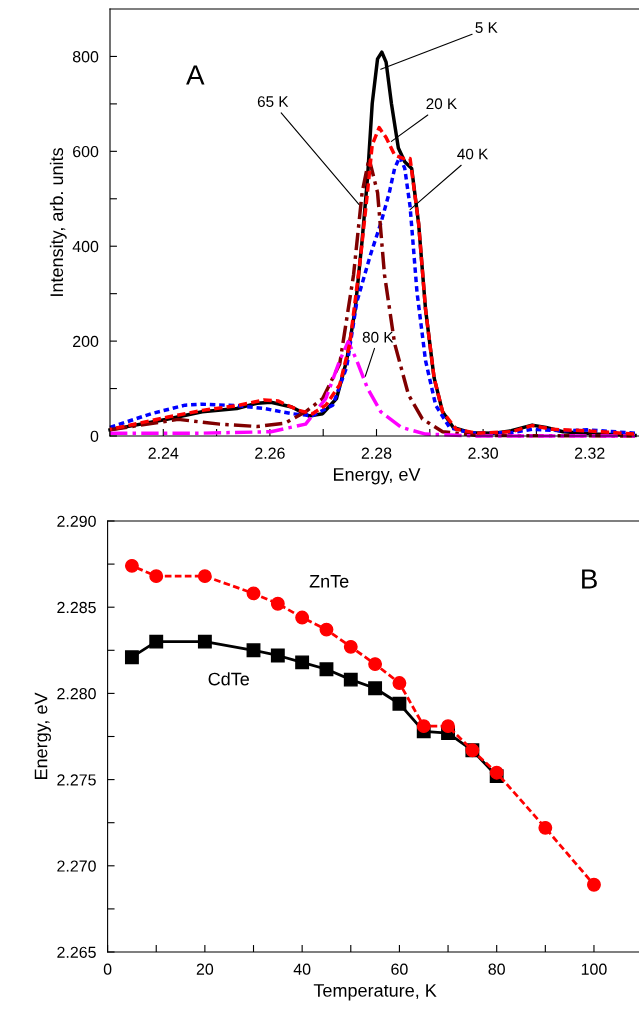  I want to click on series-label: ZnTe, so click(329, 581).